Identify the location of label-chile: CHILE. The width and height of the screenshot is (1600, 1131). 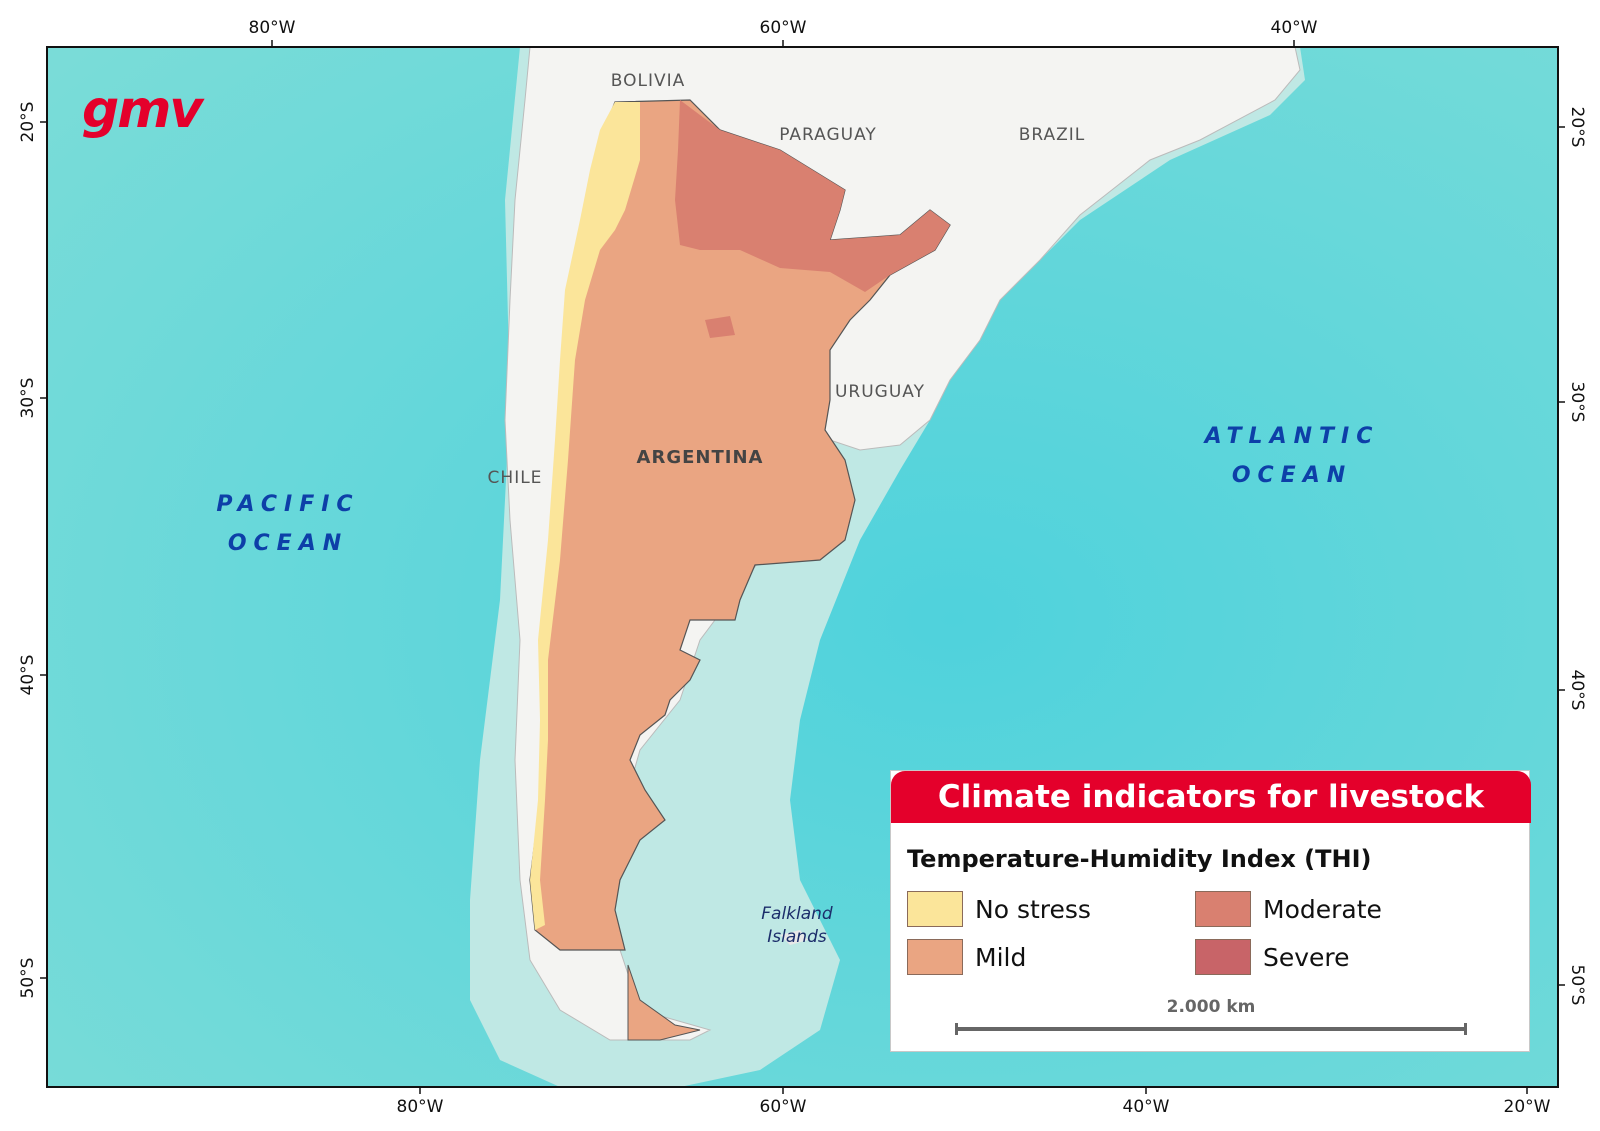
(515, 478).